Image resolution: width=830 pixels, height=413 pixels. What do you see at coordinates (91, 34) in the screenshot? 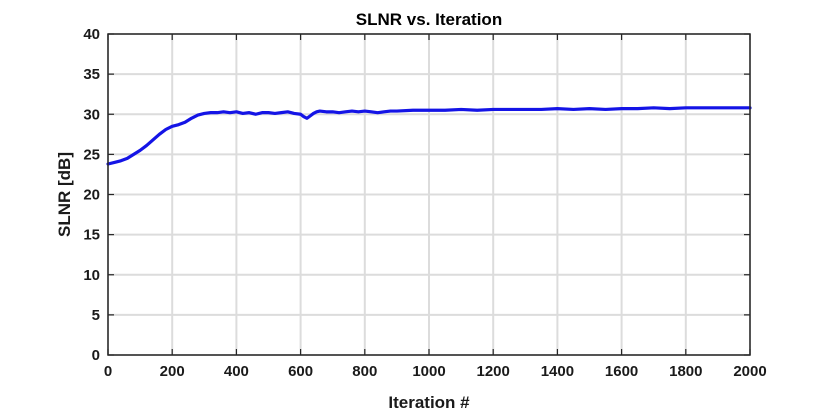
I see `y-tick-label: 40` at bounding box center [91, 34].